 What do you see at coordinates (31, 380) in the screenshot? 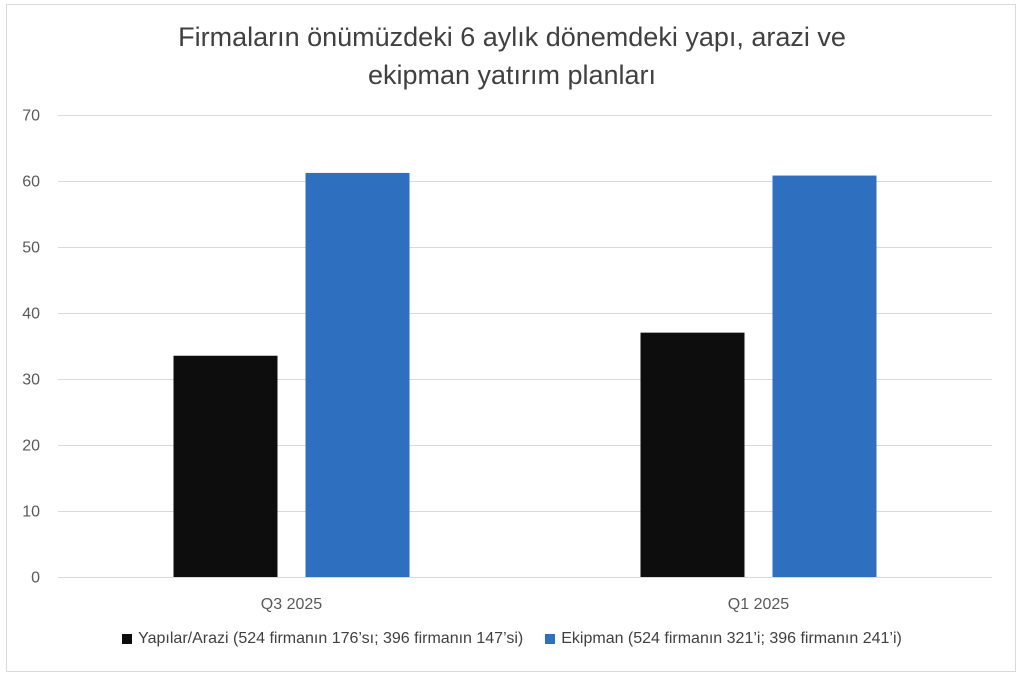
I see `y-tick-label: 30` at bounding box center [31, 380].